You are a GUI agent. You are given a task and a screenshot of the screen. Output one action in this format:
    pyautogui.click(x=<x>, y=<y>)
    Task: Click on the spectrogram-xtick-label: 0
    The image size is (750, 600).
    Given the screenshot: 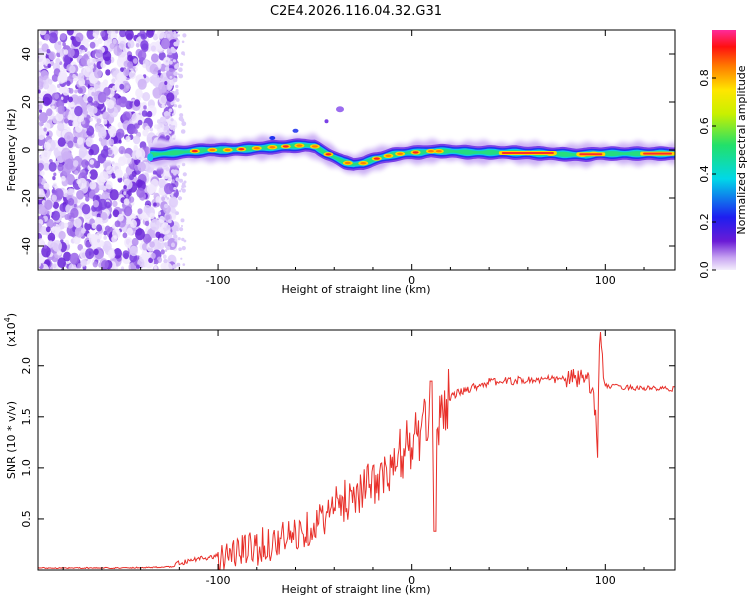 What is the action you would take?
    pyautogui.click(x=411, y=280)
    